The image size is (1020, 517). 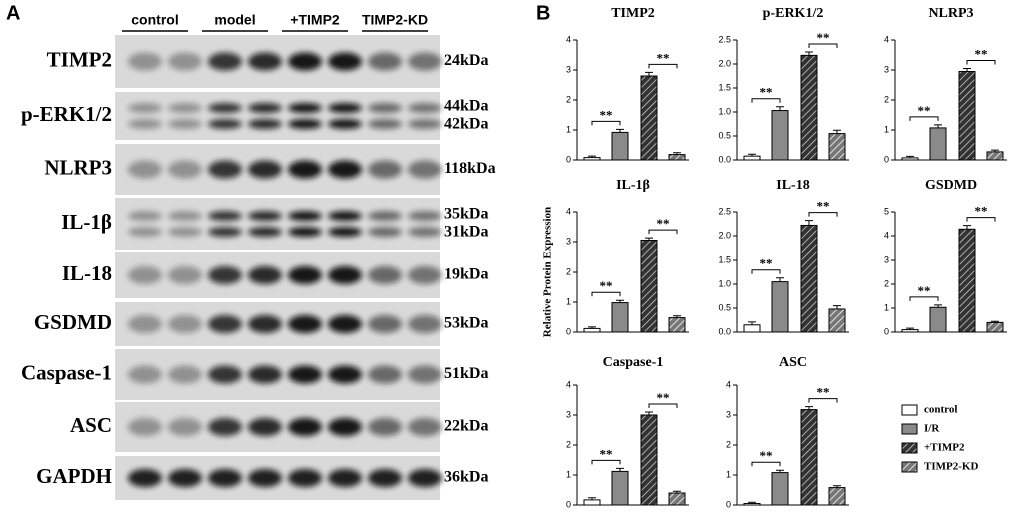 I want to click on kda-label: 24kDa, so click(x=466, y=60).